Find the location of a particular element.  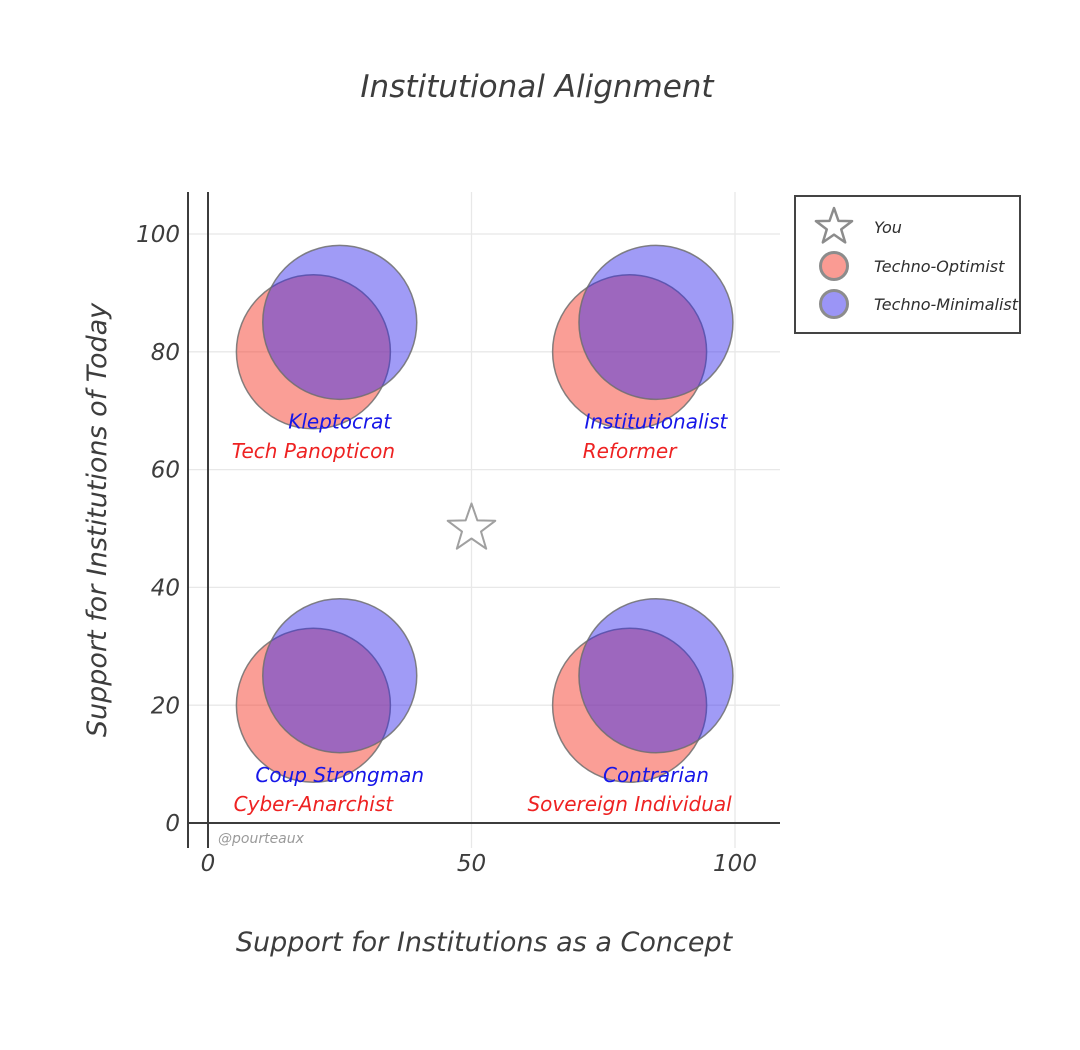

legend-label-techno-optimist: Techno-Optimist is located at coordinates (939, 266).